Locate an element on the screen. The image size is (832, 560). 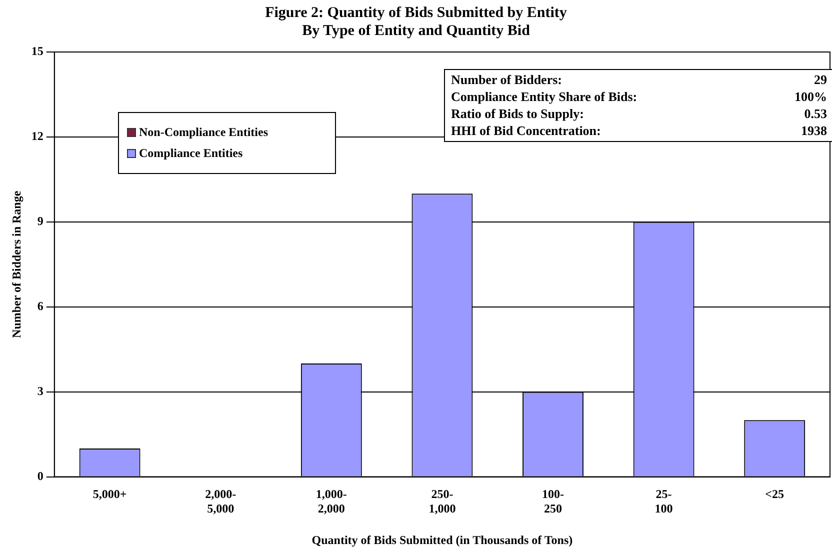
x-tick-label: 2,000-5,000 is located at coordinates (220, 501).